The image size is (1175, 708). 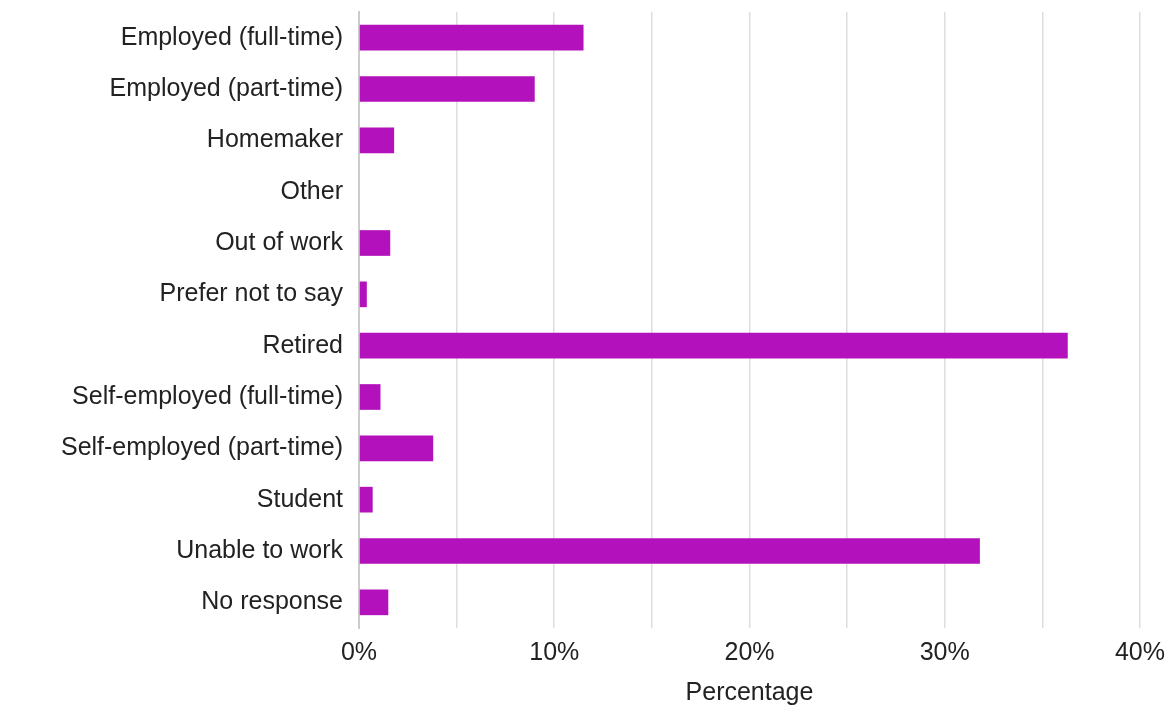 I want to click on x-tick-label: 20%, so click(x=749, y=650).